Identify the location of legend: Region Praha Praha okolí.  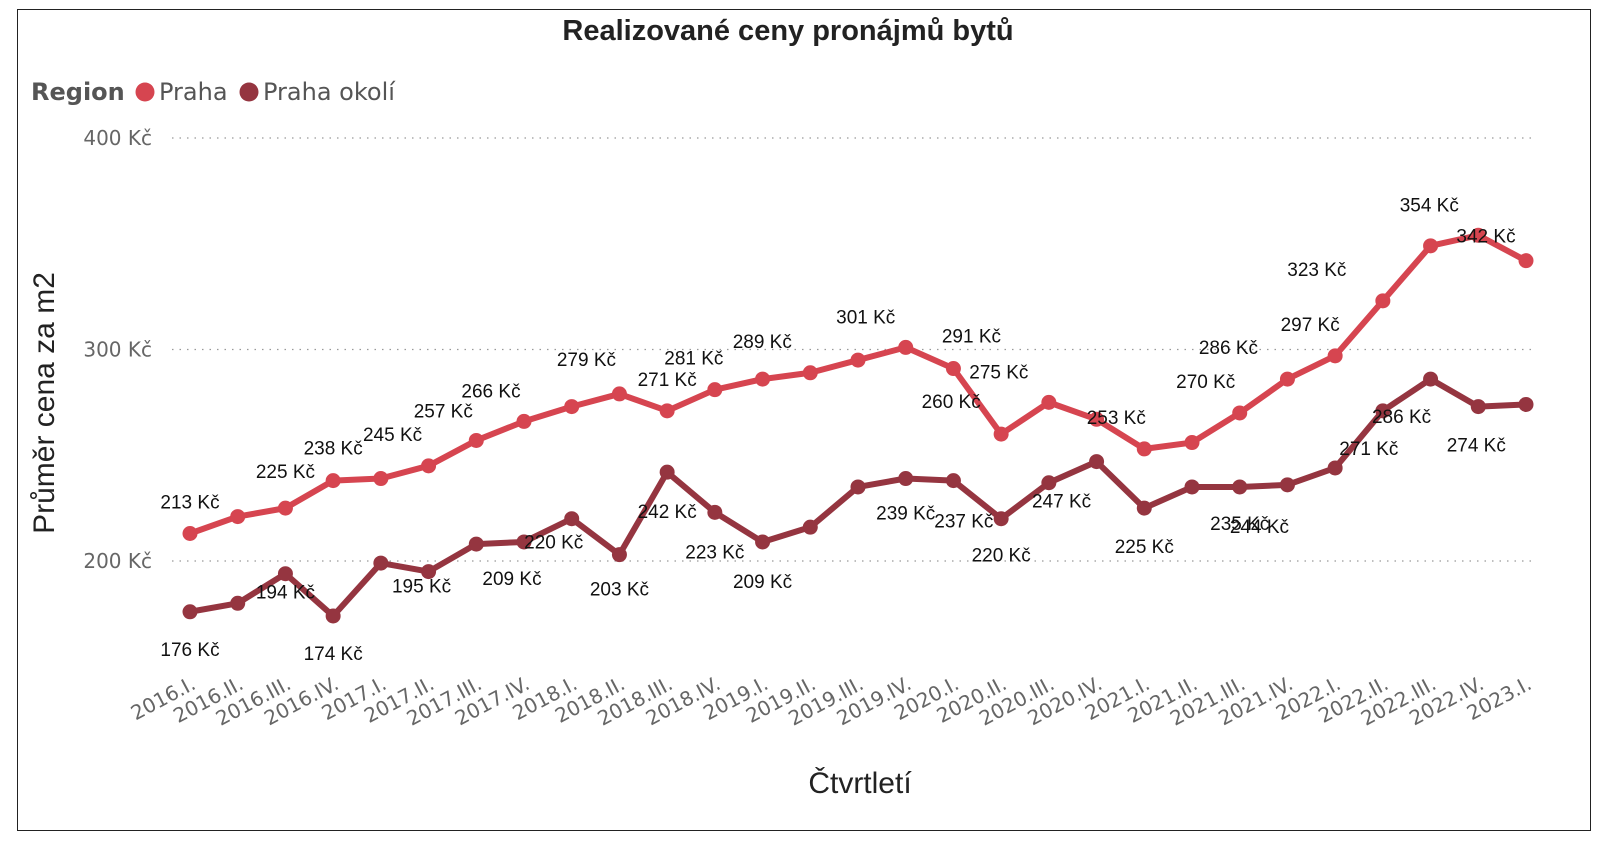
(213, 92).